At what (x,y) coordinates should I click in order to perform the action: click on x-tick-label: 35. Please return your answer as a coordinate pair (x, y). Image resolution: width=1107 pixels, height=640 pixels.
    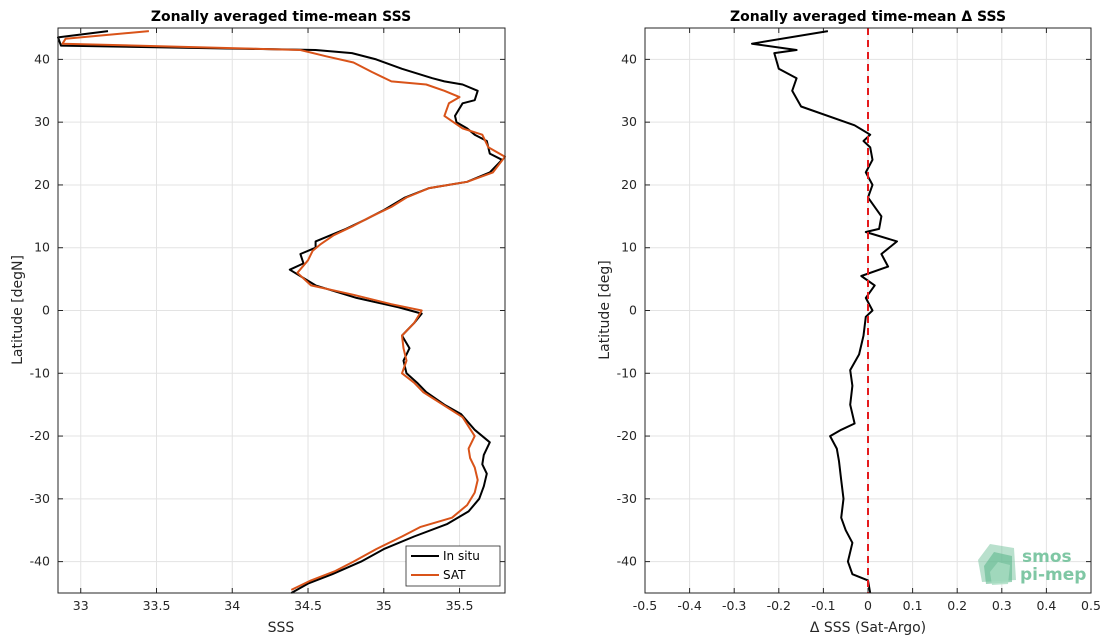
    Looking at the image, I should click on (384, 605).